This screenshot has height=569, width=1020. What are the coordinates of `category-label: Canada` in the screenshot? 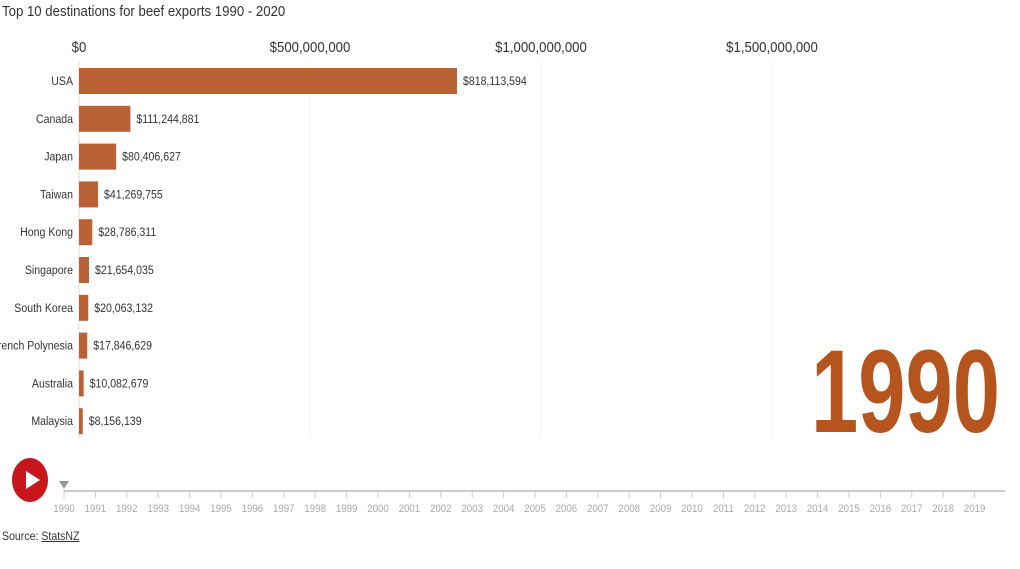 It's located at (55, 119).